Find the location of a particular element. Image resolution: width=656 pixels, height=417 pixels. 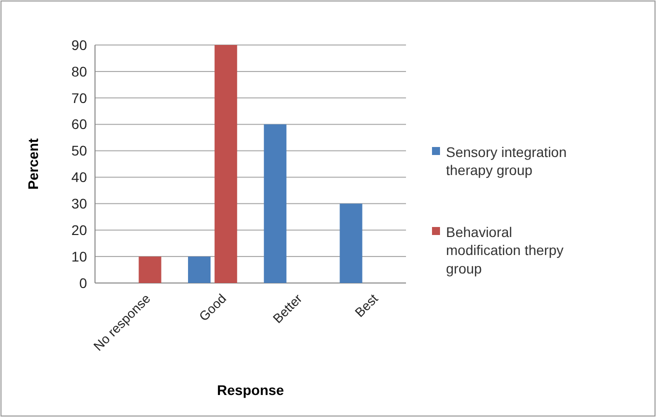

y-tick-label: 20 is located at coordinates (79, 230).